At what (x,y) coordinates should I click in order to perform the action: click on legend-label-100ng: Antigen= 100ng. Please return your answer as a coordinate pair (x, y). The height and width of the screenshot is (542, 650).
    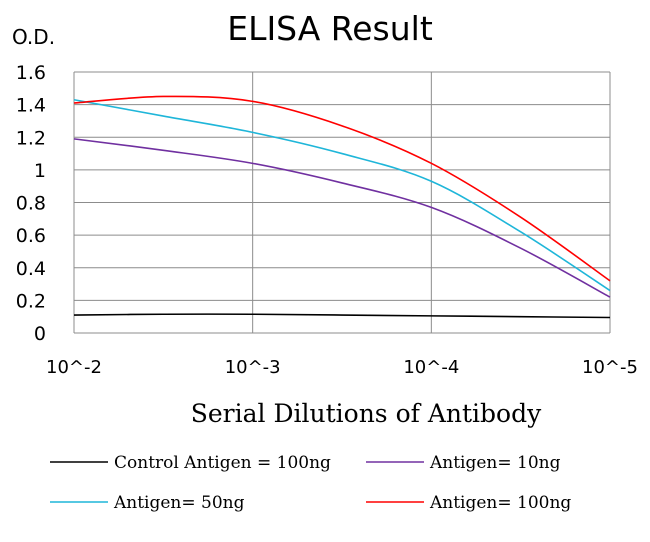
    Looking at the image, I should click on (500, 503).